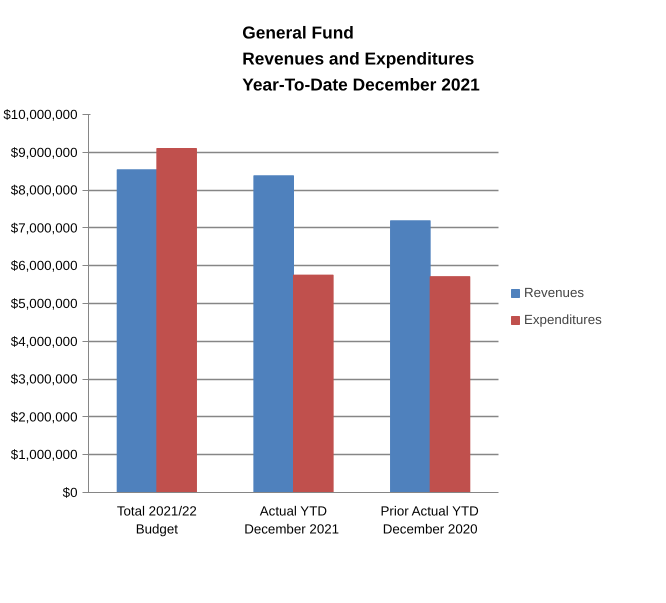 The image size is (666, 603). I want to click on legend-label: Revenues, so click(554, 292).